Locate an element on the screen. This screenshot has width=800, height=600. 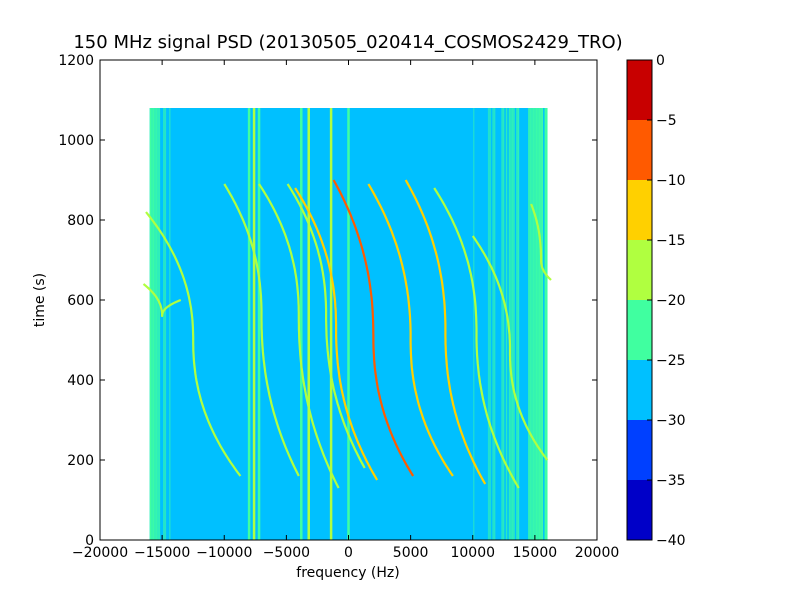
colorbar-tick-label: −10 is located at coordinates (671, 181).